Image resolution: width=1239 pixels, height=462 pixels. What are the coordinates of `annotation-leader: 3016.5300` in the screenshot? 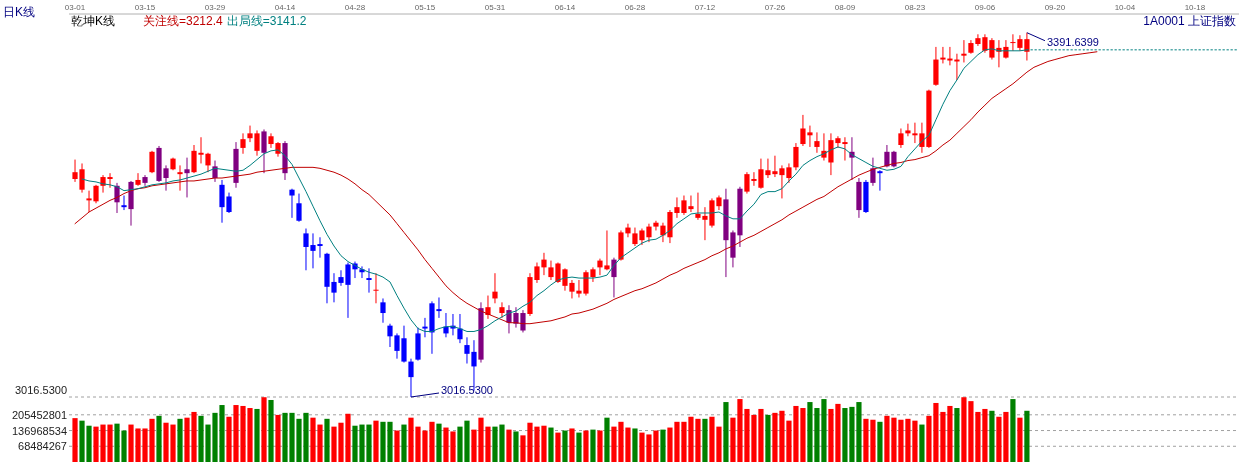 It's located at (451, 391).